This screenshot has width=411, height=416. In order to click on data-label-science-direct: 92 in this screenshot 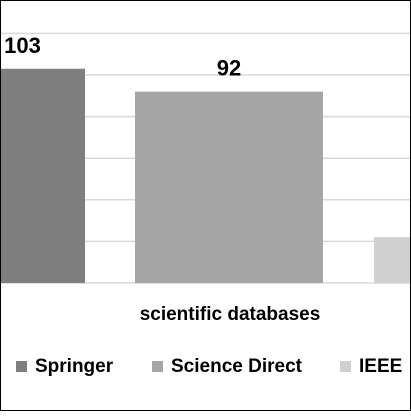, I will do `click(229, 68)`.